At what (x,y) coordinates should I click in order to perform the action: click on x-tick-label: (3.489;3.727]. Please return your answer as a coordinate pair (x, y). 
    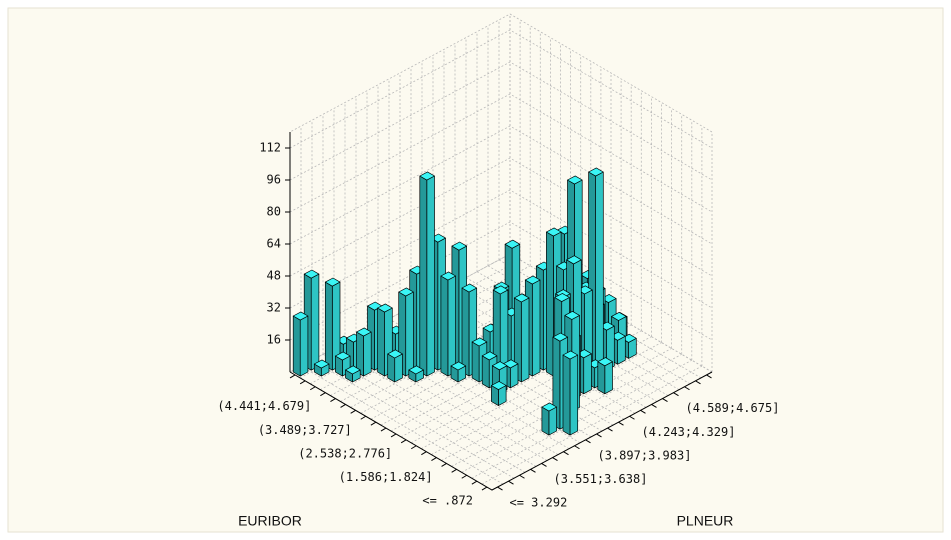
    Looking at the image, I should click on (305, 430).